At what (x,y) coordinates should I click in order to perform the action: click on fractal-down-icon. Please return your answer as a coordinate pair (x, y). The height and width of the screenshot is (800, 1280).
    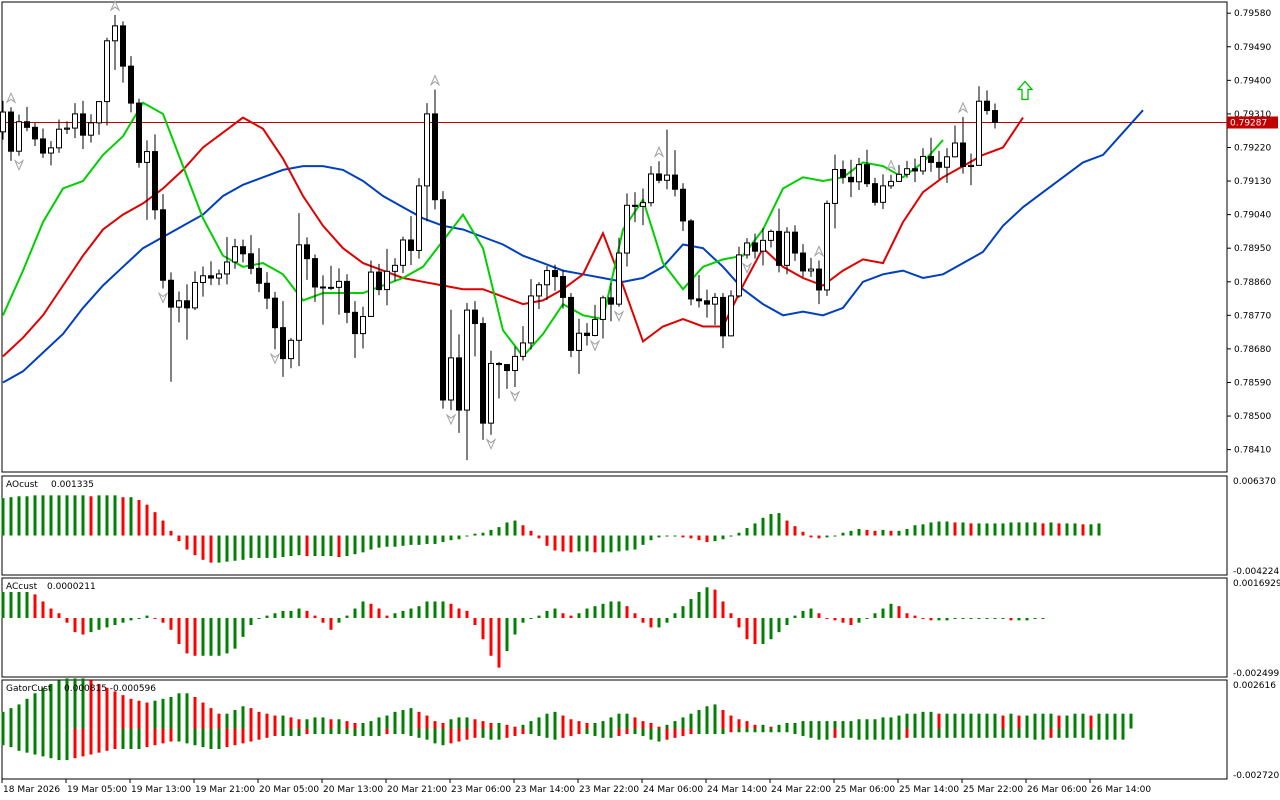
    Looking at the image, I should click on (619, 316).